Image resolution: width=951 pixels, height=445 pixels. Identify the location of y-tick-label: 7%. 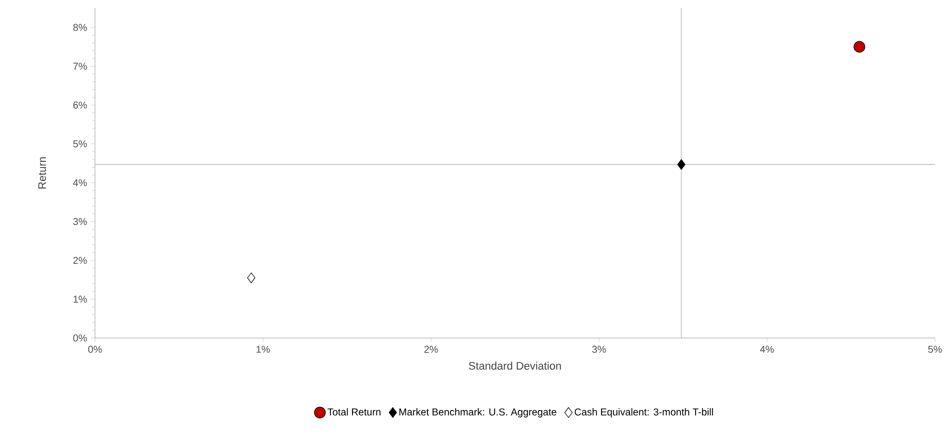
(80, 66).